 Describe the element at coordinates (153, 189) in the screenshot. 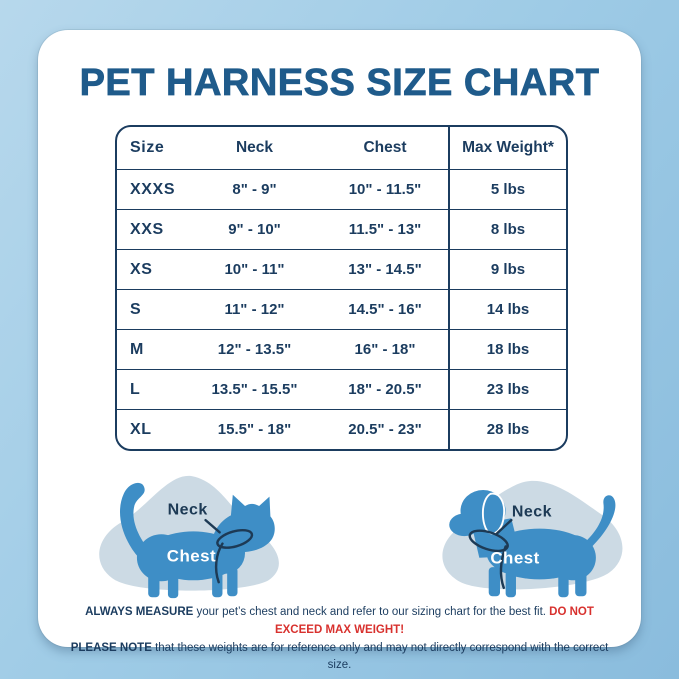

I see `cell-size: XXXS` at that location.